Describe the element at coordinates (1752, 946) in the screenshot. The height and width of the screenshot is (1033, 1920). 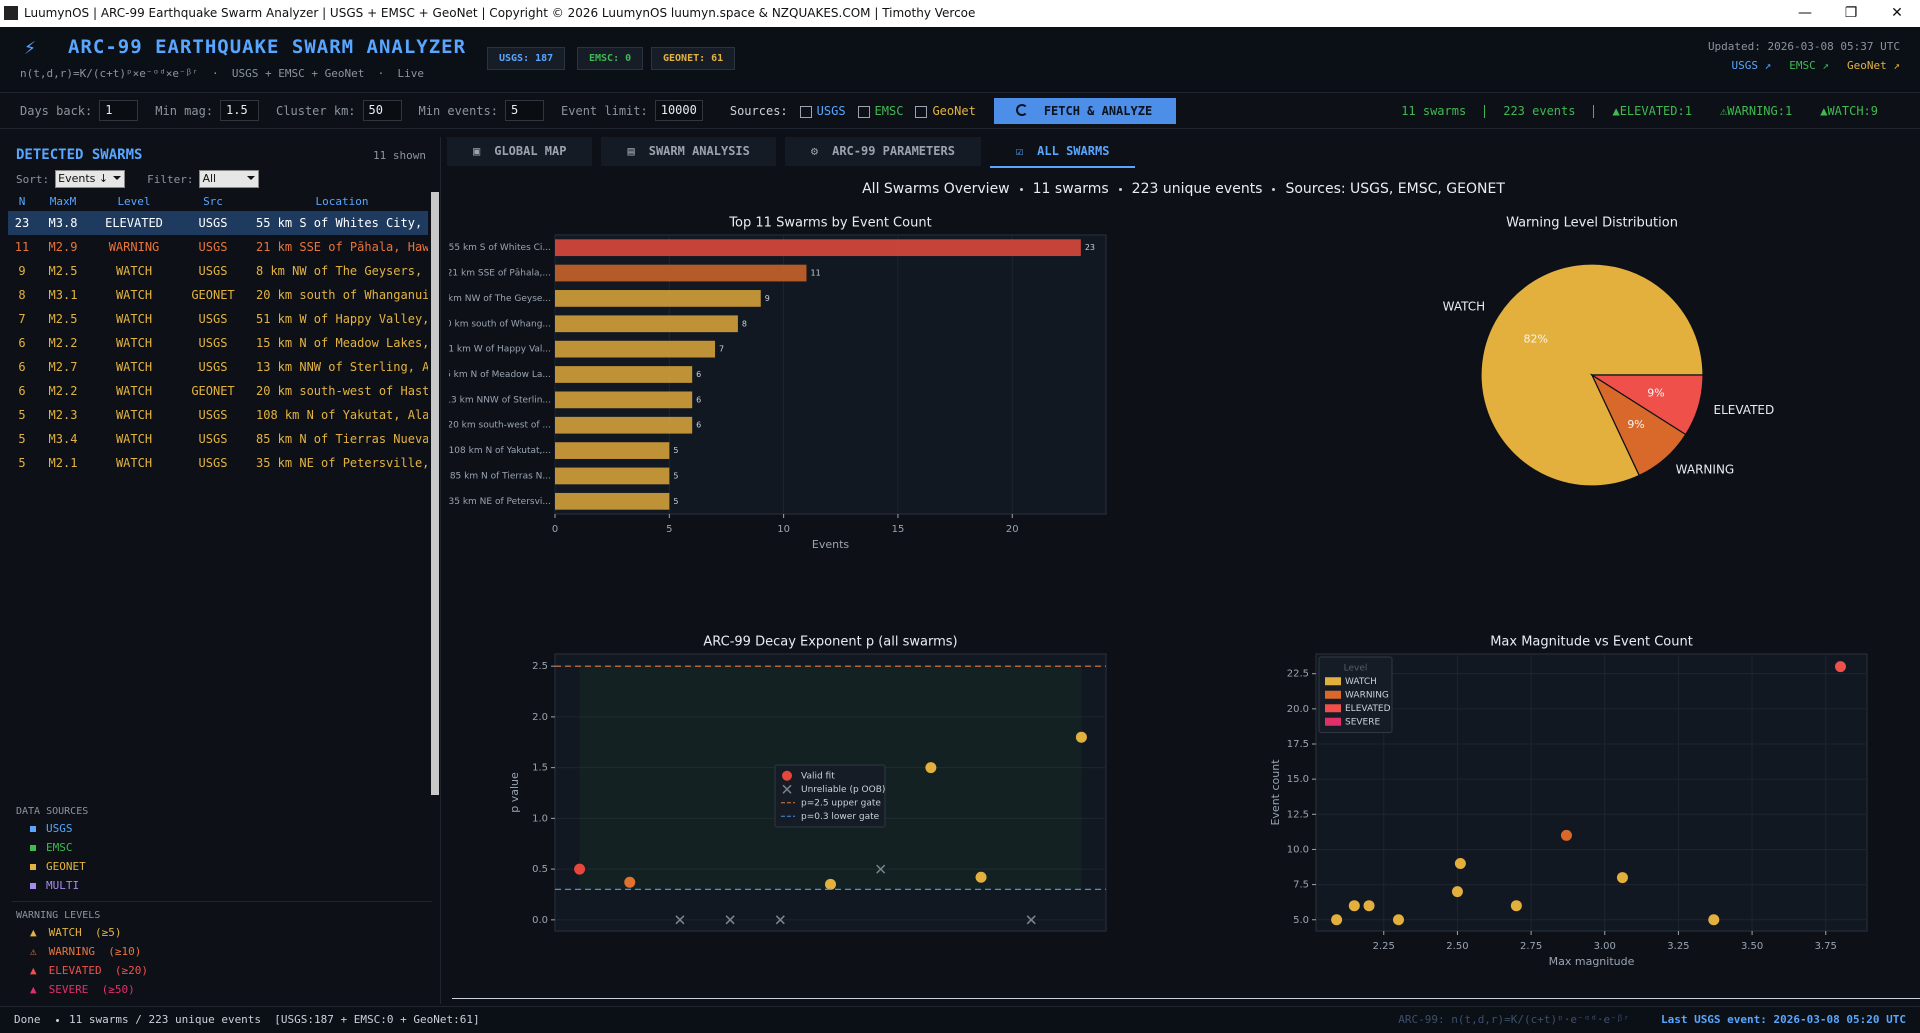
I see `x-tick-label: 3.50` at that location.